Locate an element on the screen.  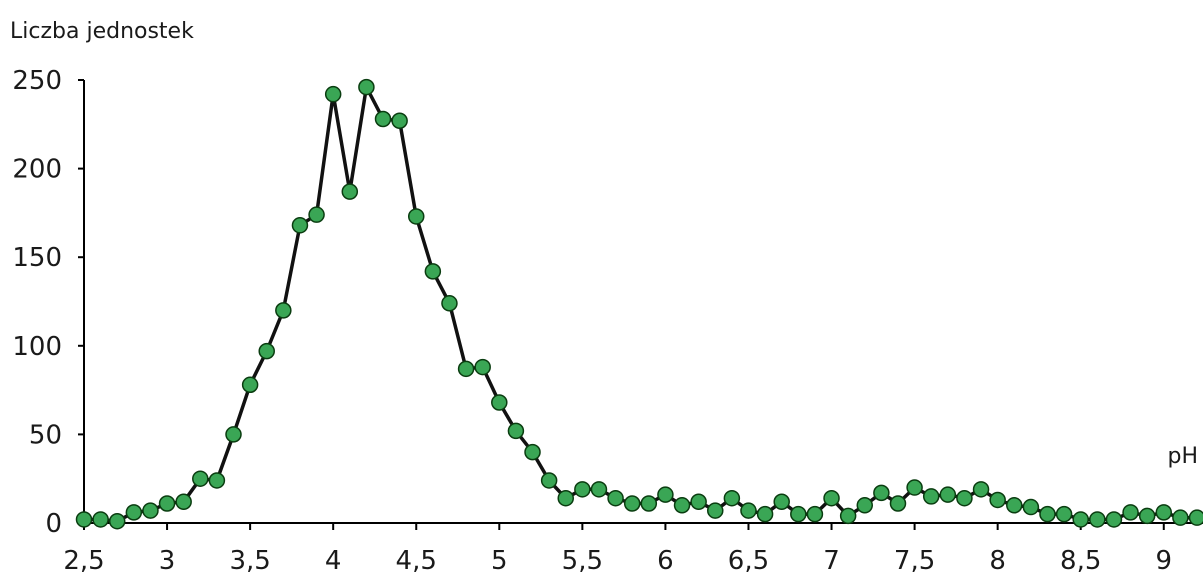
x-tick-label: 7 is located at coordinates (831, 561).